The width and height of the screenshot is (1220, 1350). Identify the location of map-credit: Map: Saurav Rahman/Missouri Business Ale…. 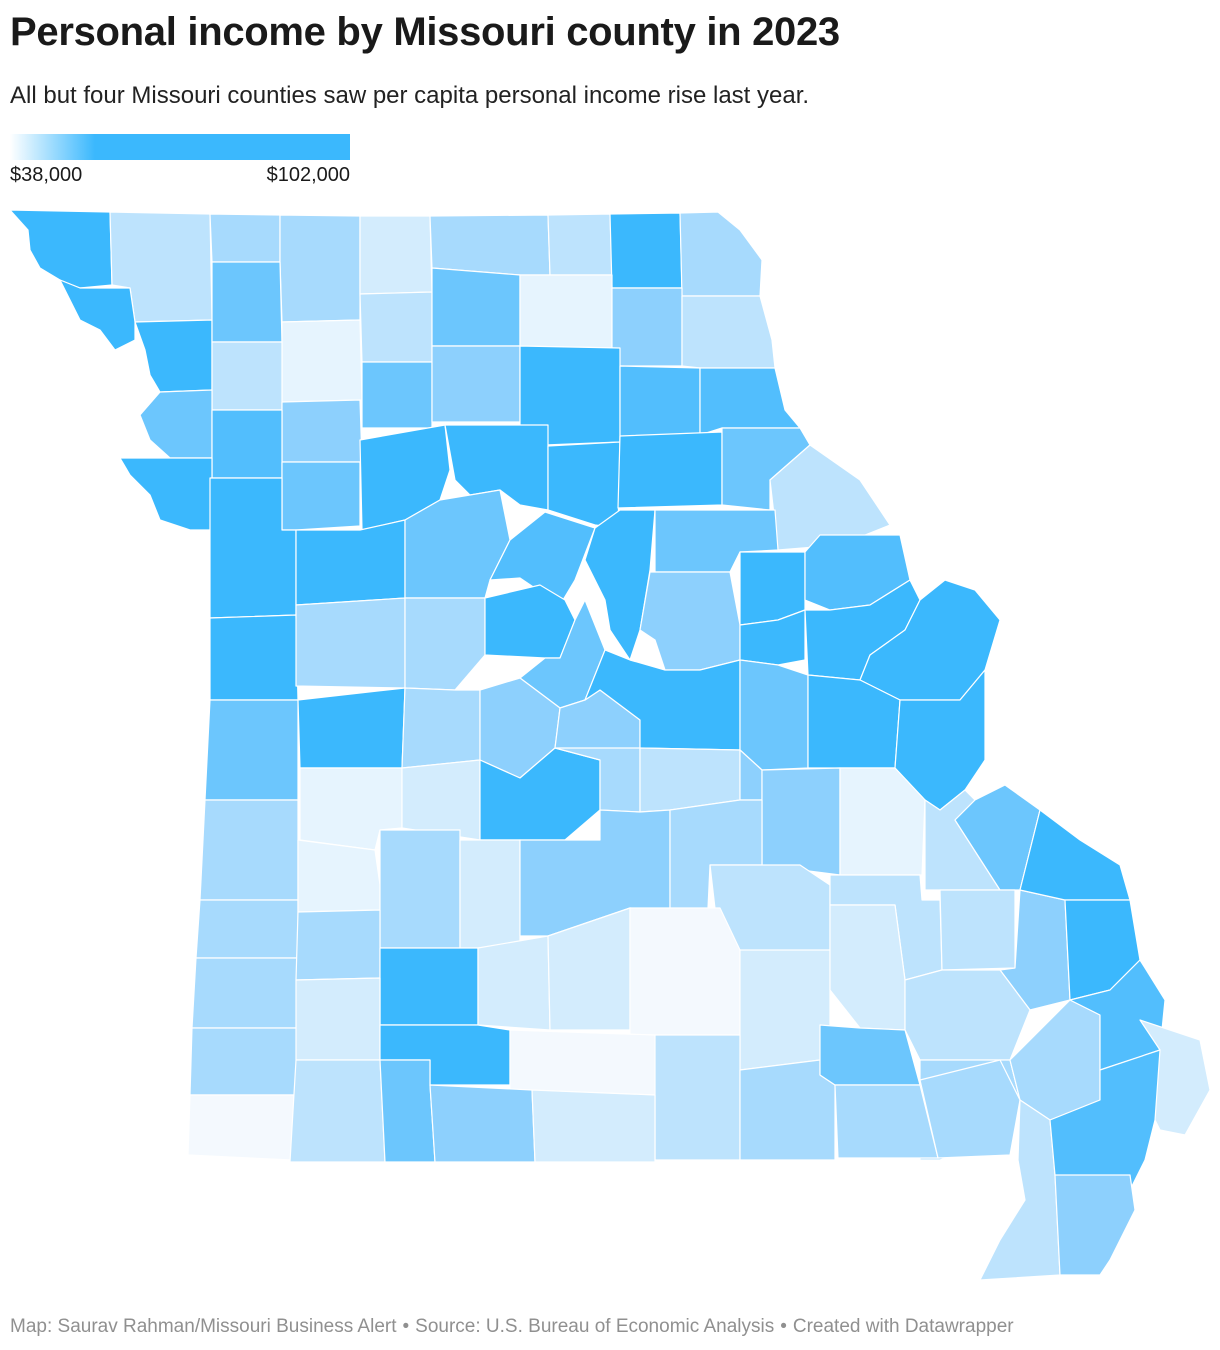
(203, 1326).